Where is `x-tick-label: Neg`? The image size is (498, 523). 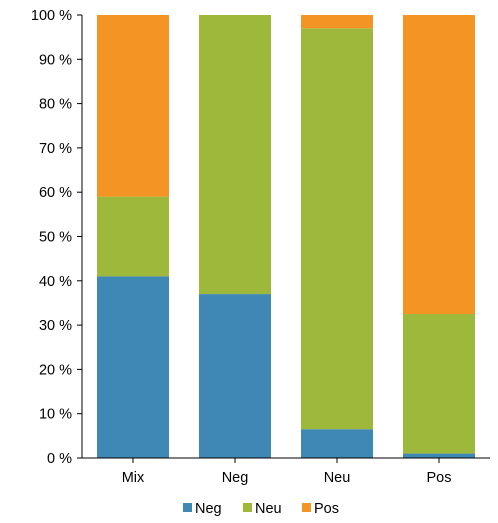
x-tick-label: Neg is located at coordinates (235, 478).